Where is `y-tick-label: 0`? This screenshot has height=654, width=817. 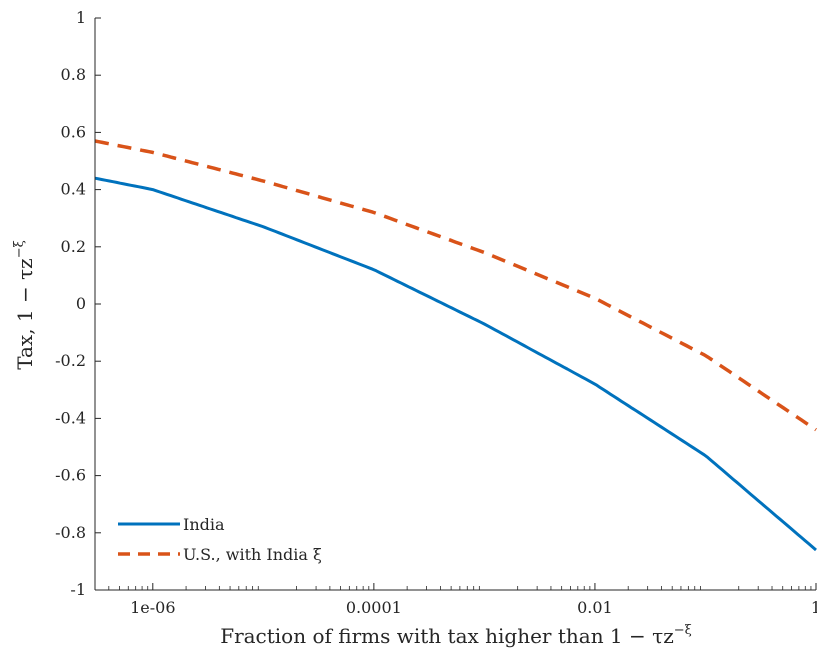 y-tick-label: 0 is located at coordinates (81, 303).